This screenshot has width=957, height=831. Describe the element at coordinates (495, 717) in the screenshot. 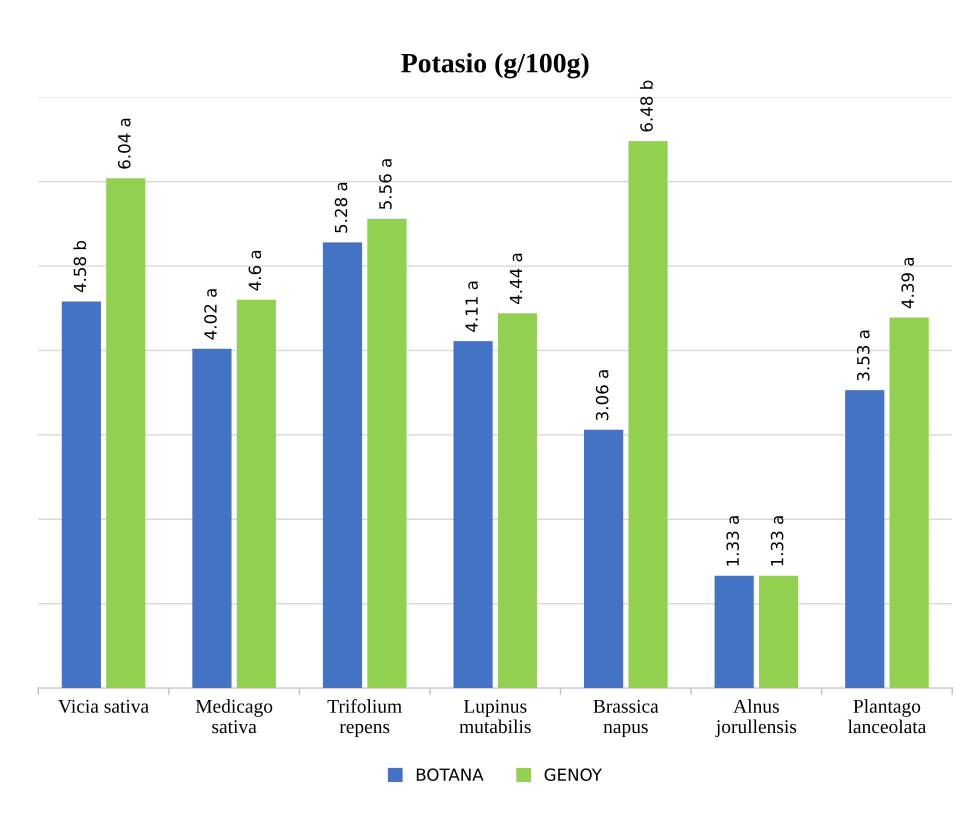

I see `x-tick-label: Lupinus mutabilis` at that location.